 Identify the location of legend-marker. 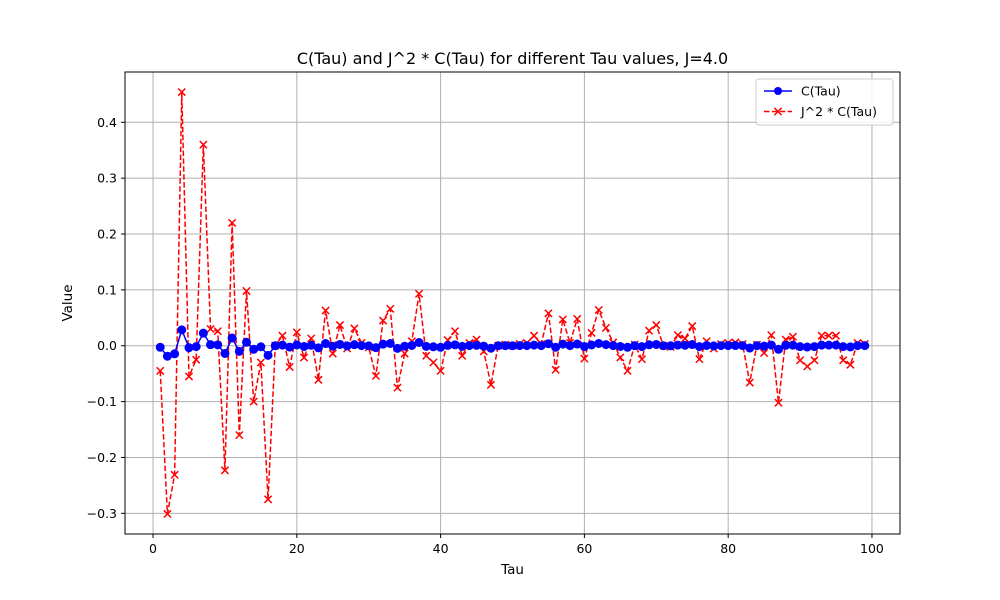
(778, 91).